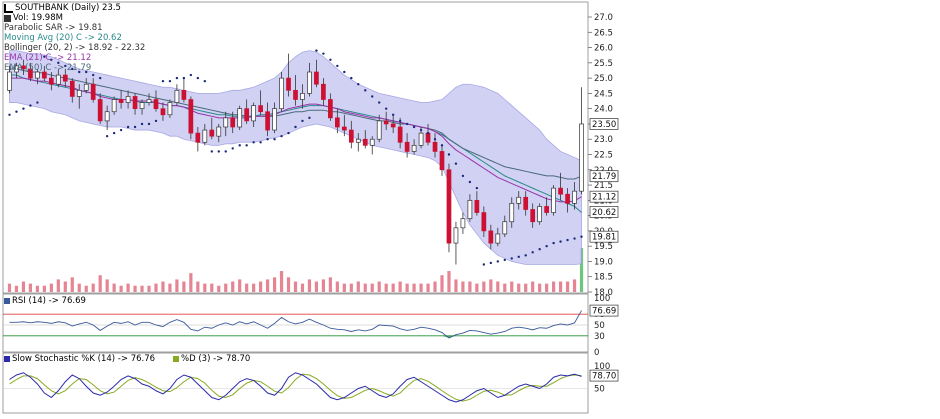 The width and height of the screenshot is (940, 419). What do you see at coordinates (8, 8) in the screenshot?
I see `chart-icon` at bounding box center [8, 8].